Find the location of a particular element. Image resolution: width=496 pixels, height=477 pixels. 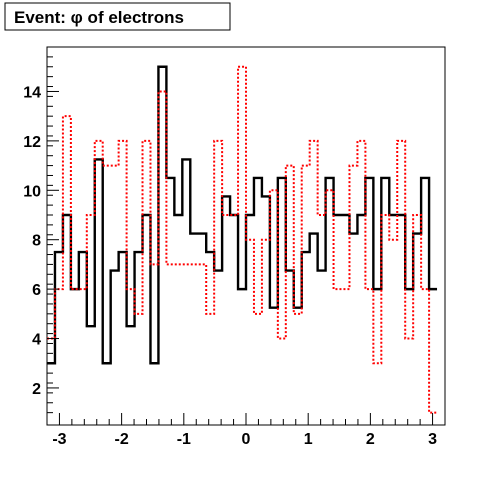

x-tick-label: -1 is located at coordinates (184, 439).